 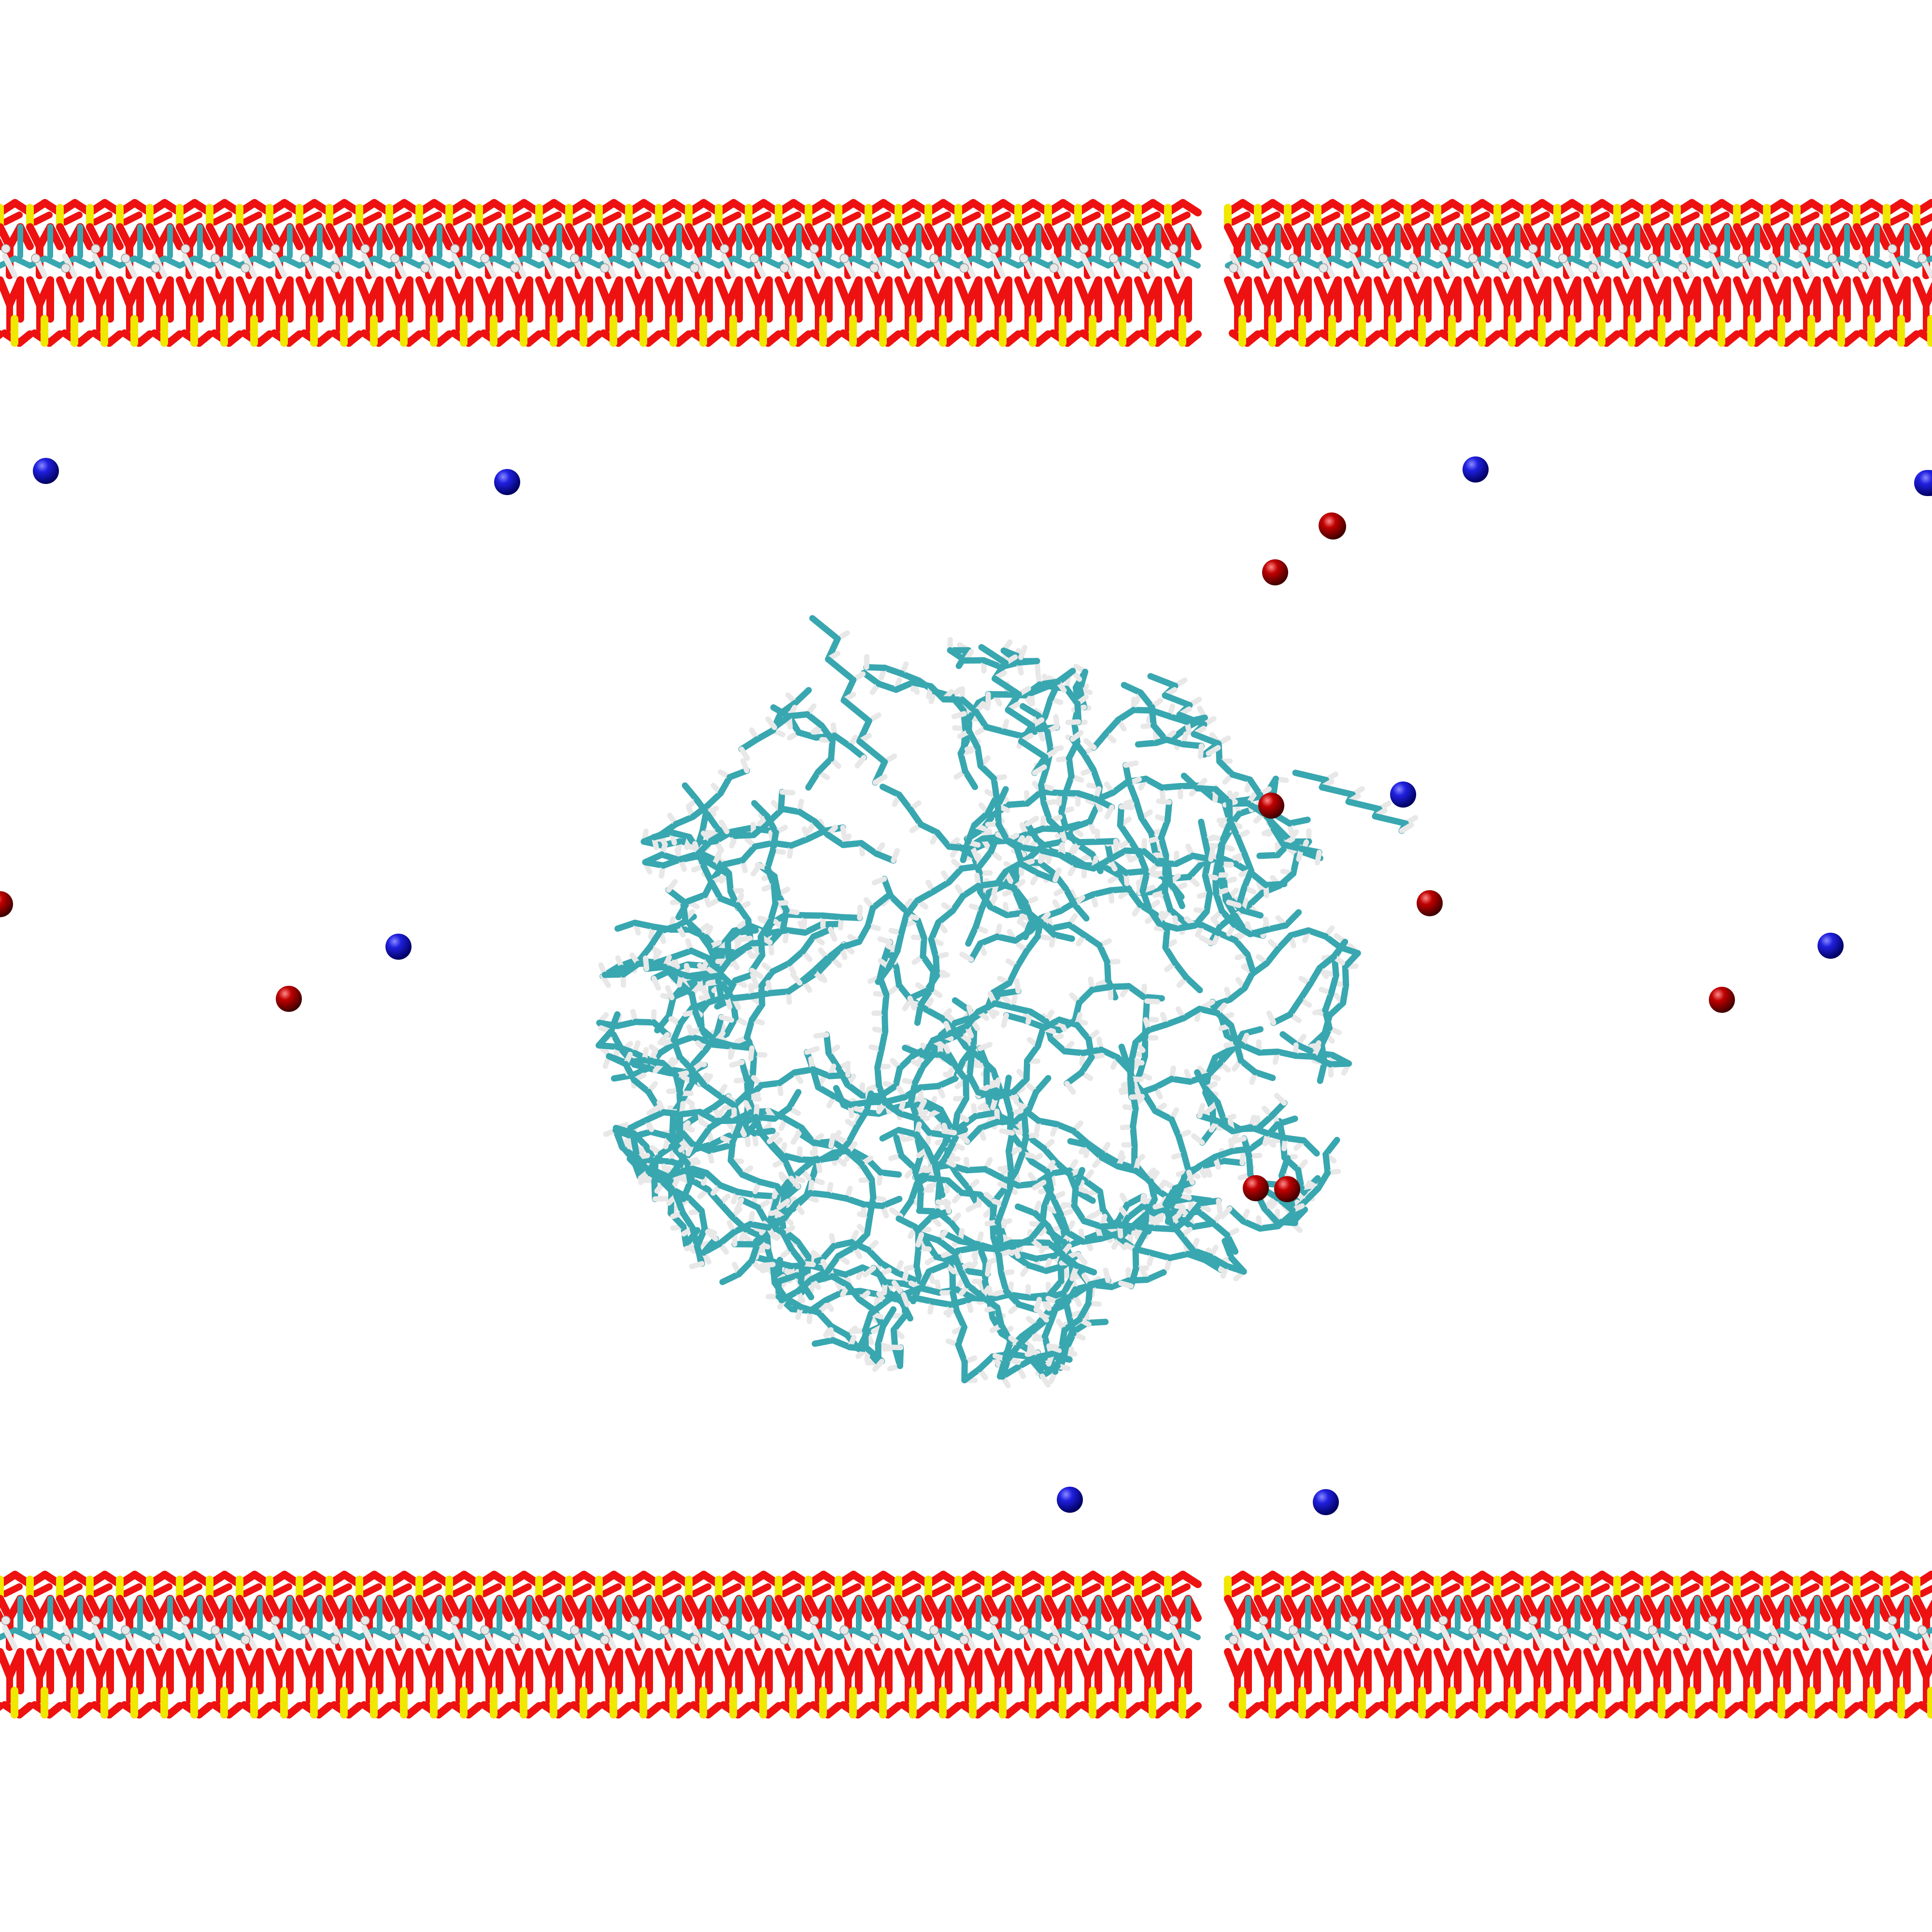 What do you see at coordinates (966, 1645) in the screenshot?
I see `lower-silica-slab` at bounding box center [966, 1645].